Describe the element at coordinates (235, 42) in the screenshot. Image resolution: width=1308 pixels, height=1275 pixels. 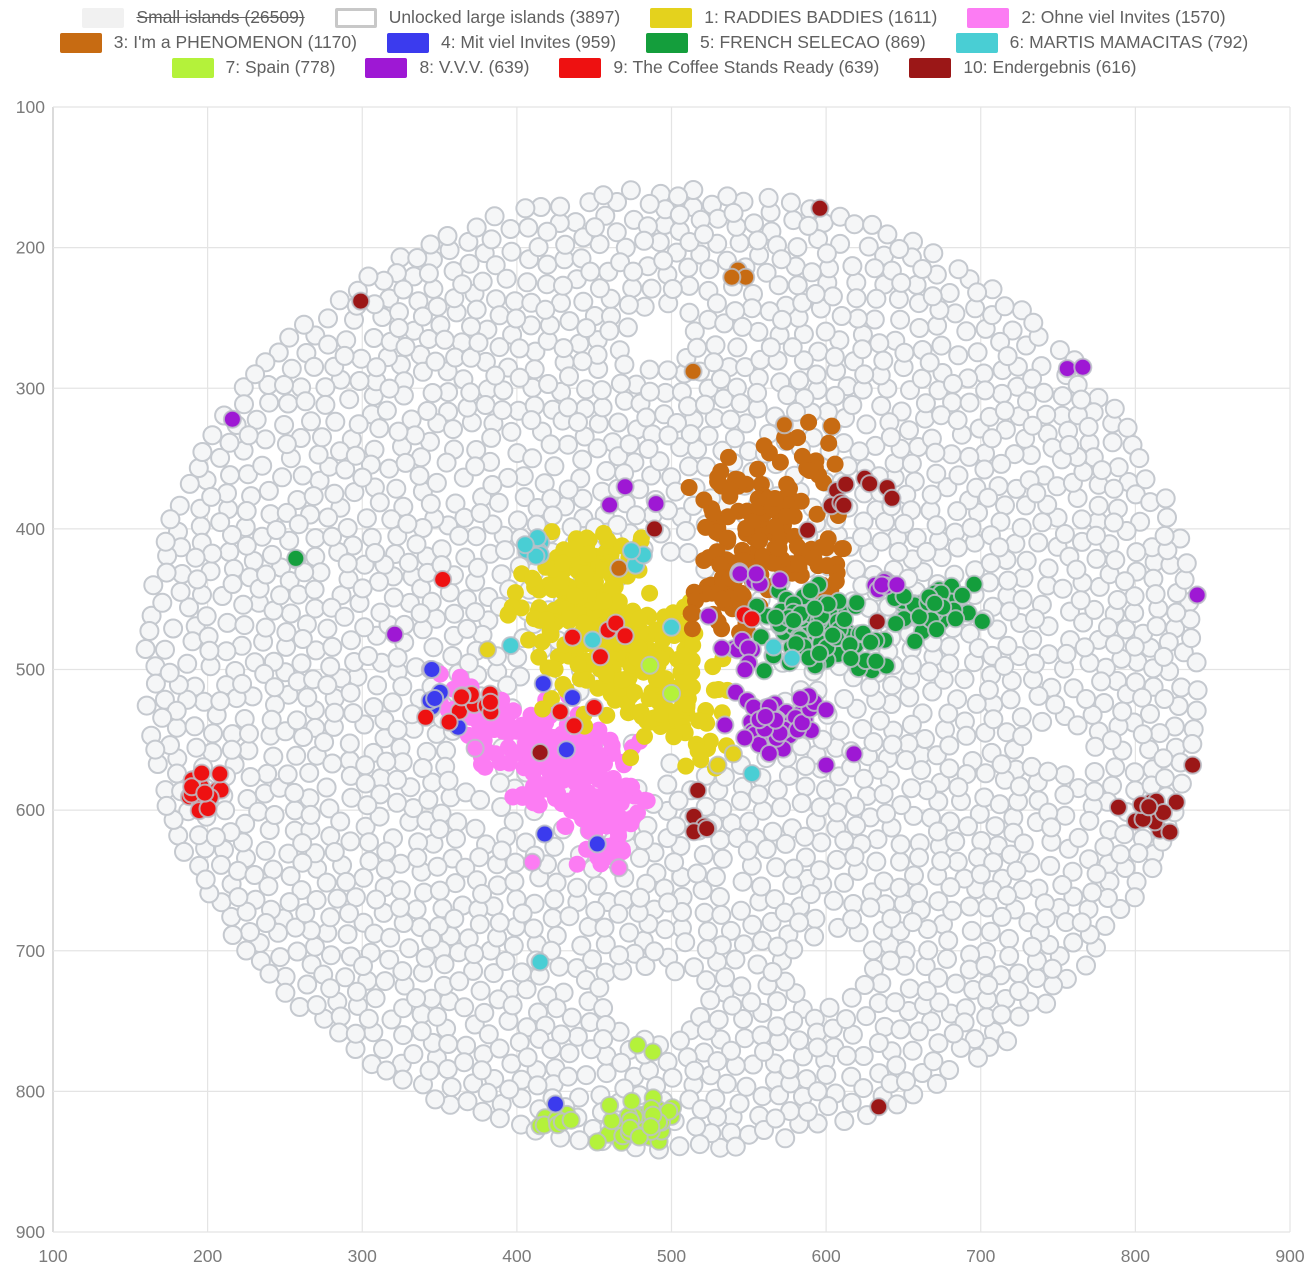
I see `legend-label-im-a-phenomenon: 3: I'm a PHENOMENON (1170)` at that location.